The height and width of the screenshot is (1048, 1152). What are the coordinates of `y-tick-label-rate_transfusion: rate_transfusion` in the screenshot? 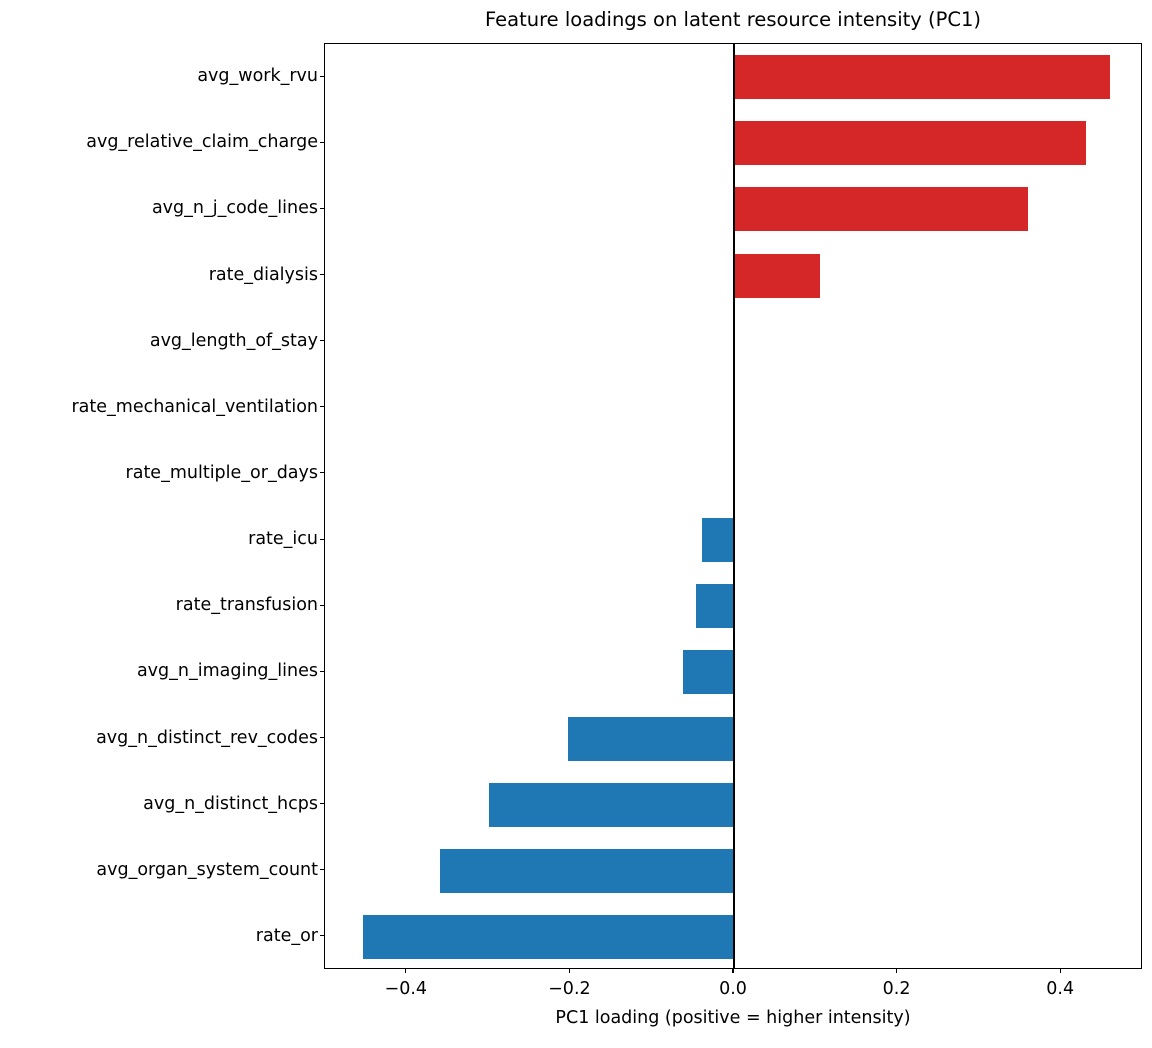 It's located at (246, 605).